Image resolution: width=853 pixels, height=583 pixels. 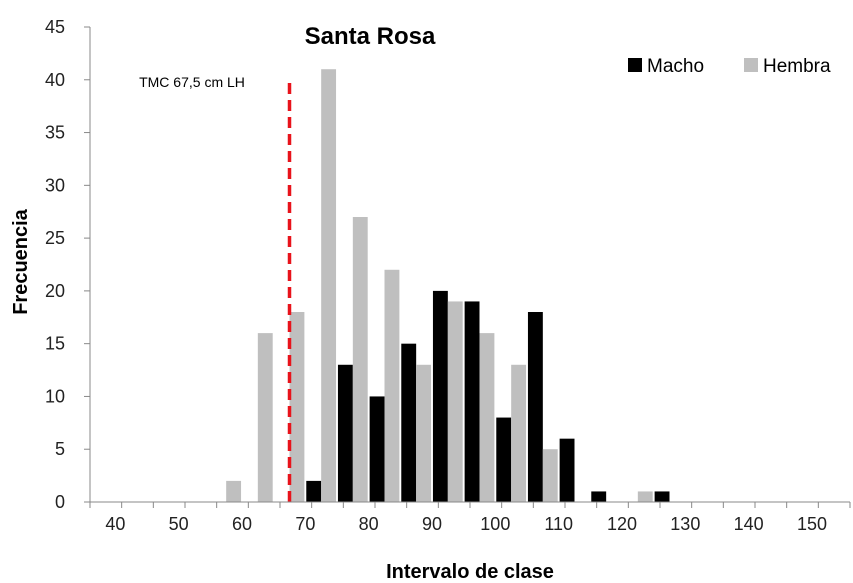 I want to click on x-tick-label: 40, so click(x=115, y=524).